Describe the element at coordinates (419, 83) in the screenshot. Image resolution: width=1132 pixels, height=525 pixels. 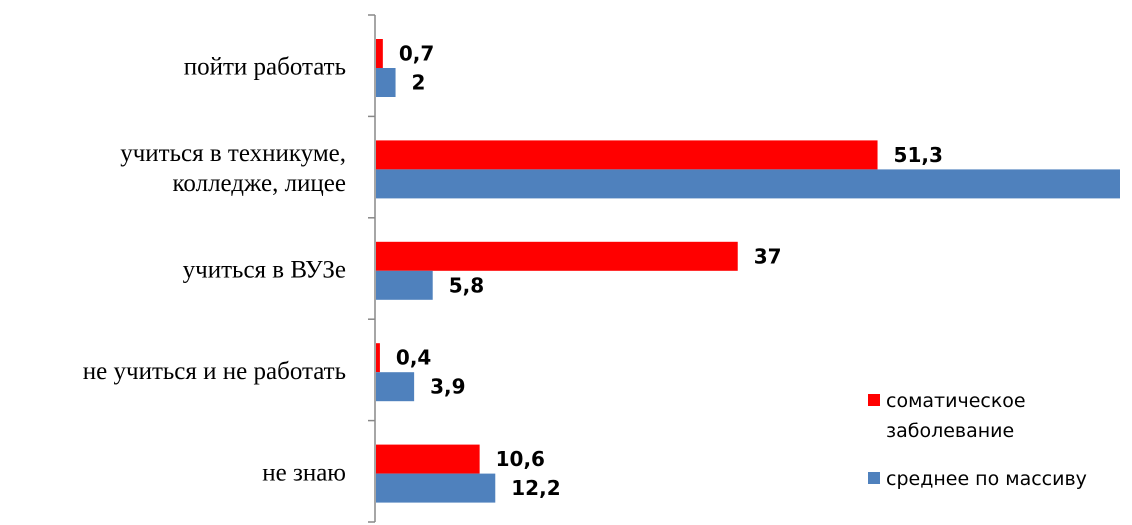
I see `value-label-average: 2` at that location.